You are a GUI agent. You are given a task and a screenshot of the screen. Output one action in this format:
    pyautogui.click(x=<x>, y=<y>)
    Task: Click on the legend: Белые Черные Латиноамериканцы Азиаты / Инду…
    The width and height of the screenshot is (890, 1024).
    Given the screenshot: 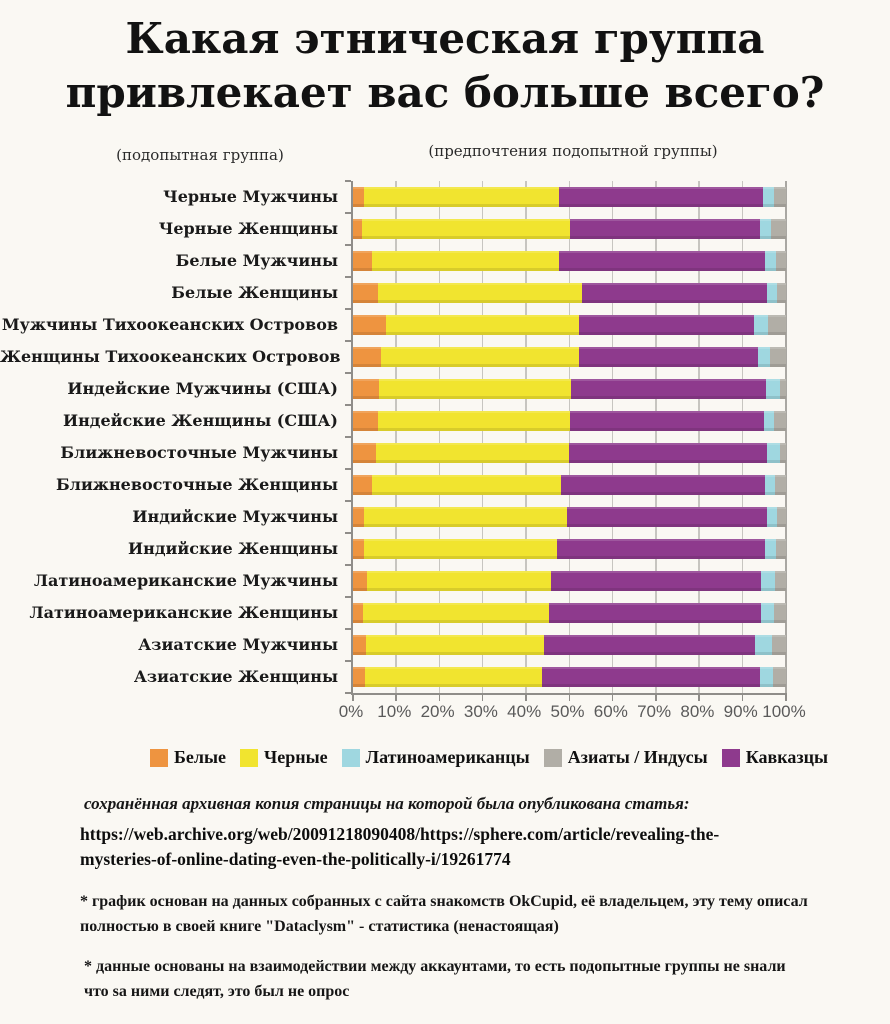 What is the action you would take?
    pyautogui.click(x=489, y=757)
    